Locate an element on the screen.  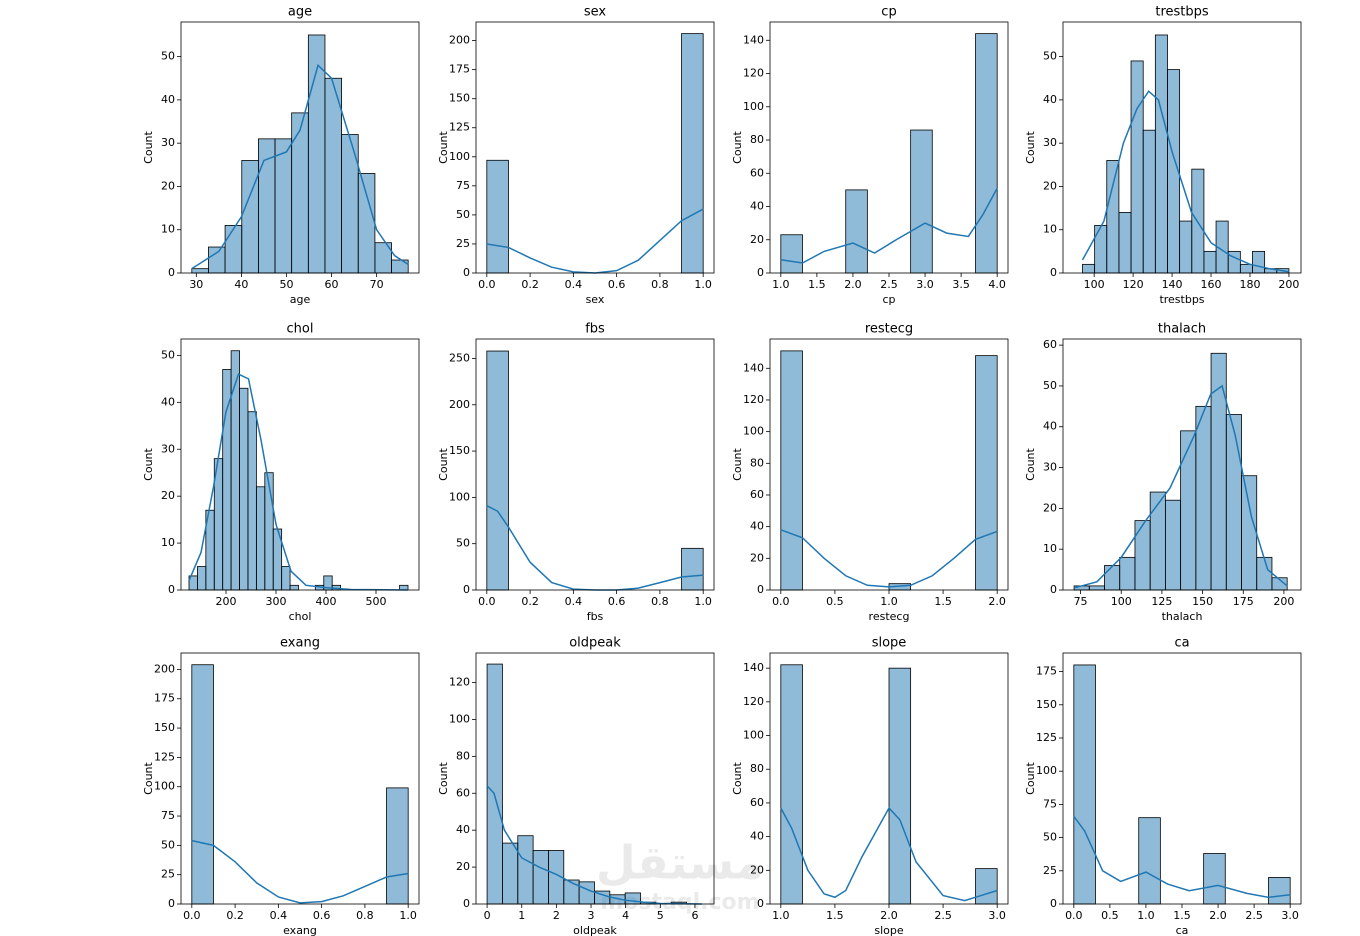
y-tick-label: 125 is located at coordinates (459, 127).